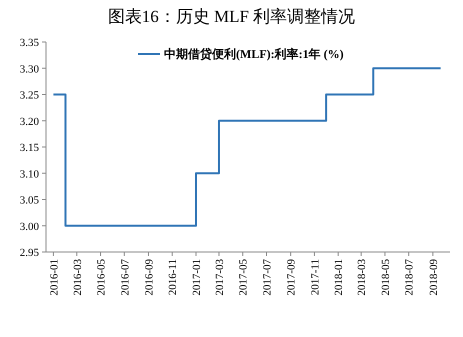 Image resolution: width=463 pixels, height=337 pixels. Describe the element at coordinates (386, 277) in the screenshot. I see `x-tick-label: 2018-05` at that location.